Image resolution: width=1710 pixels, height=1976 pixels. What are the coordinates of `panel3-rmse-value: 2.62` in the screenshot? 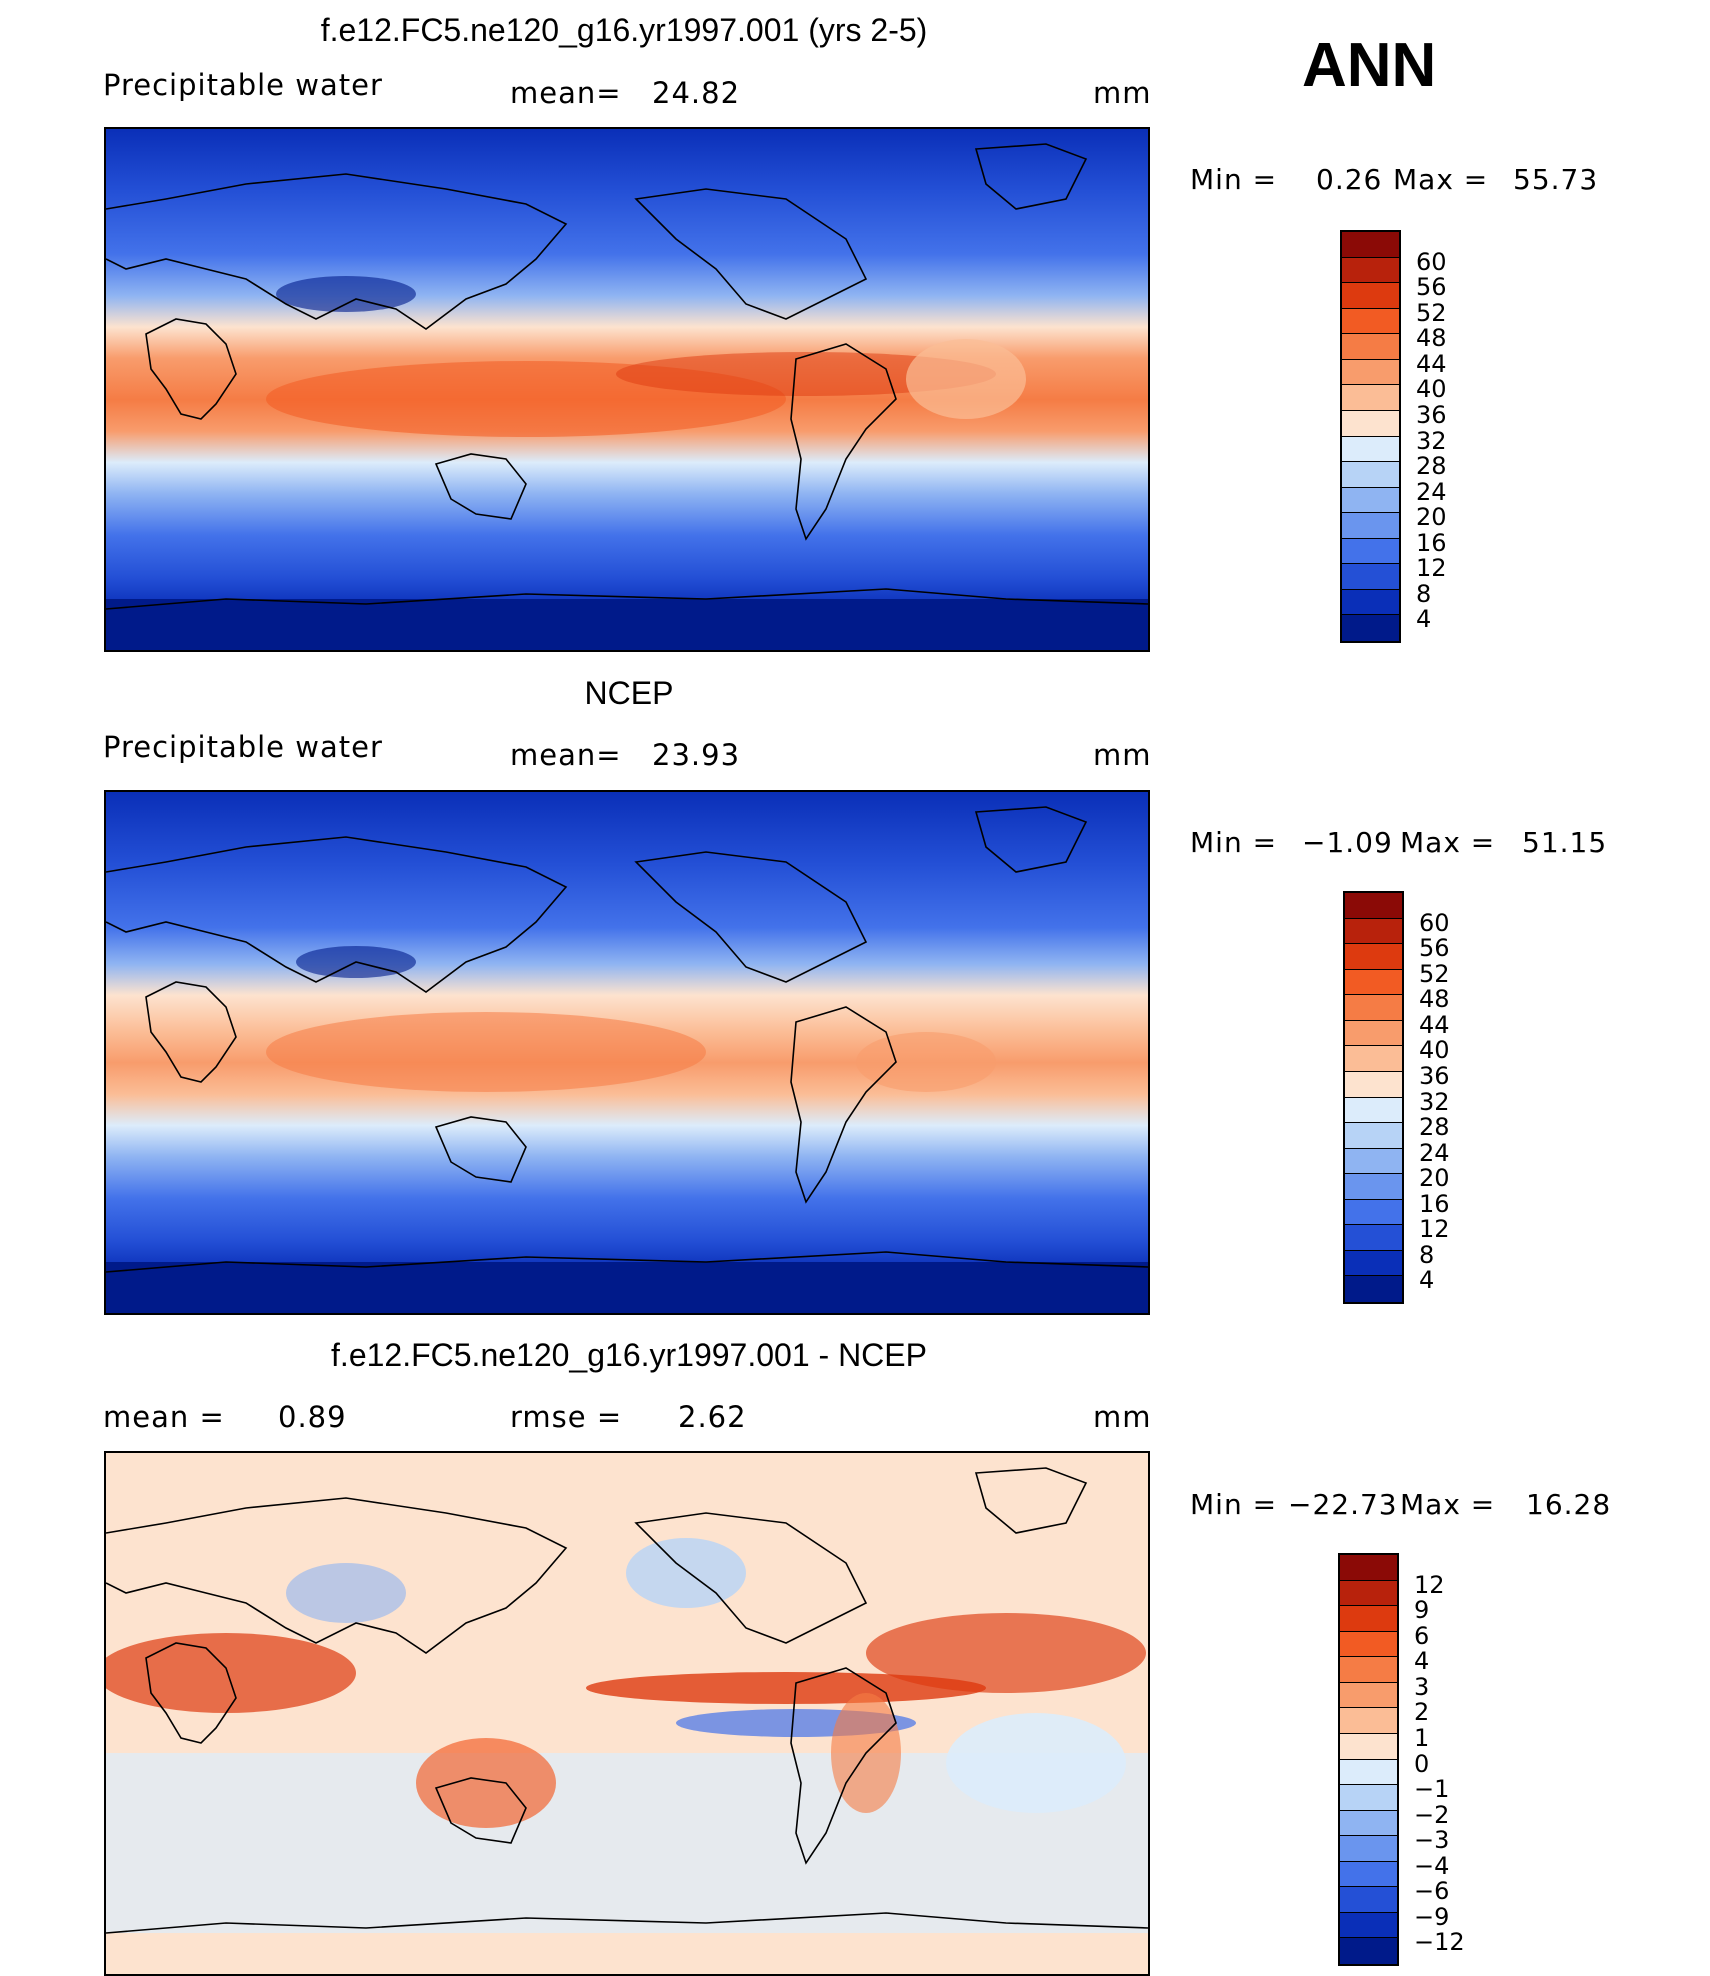 It's located at (712, 1417).